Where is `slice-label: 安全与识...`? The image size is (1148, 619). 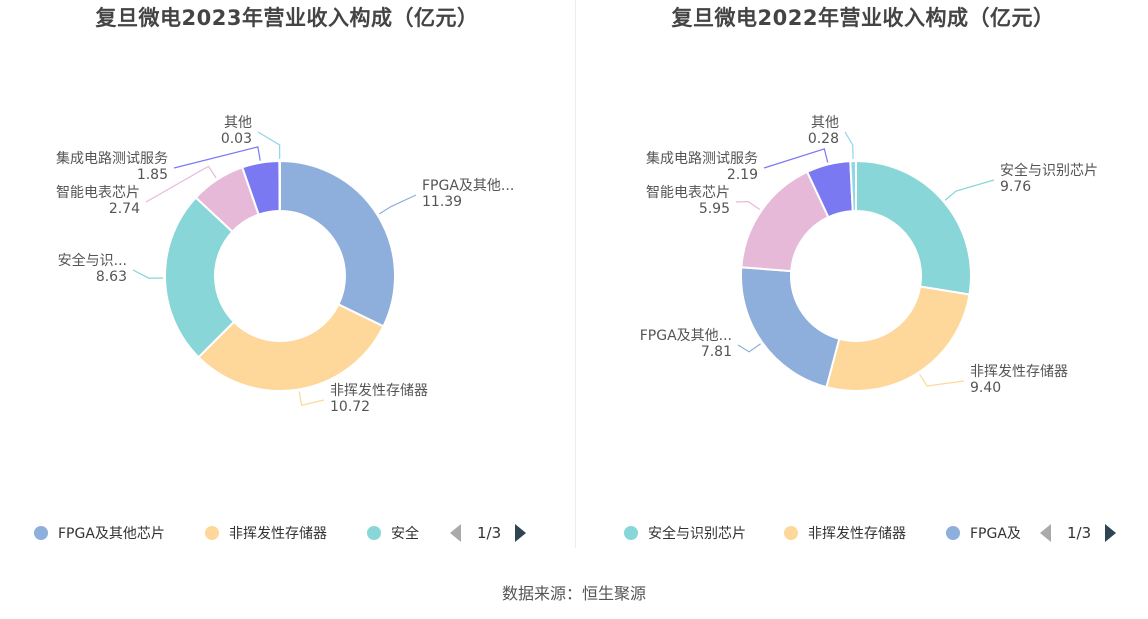 slice-label: 安全与识... is located at coordinates (92, 260).